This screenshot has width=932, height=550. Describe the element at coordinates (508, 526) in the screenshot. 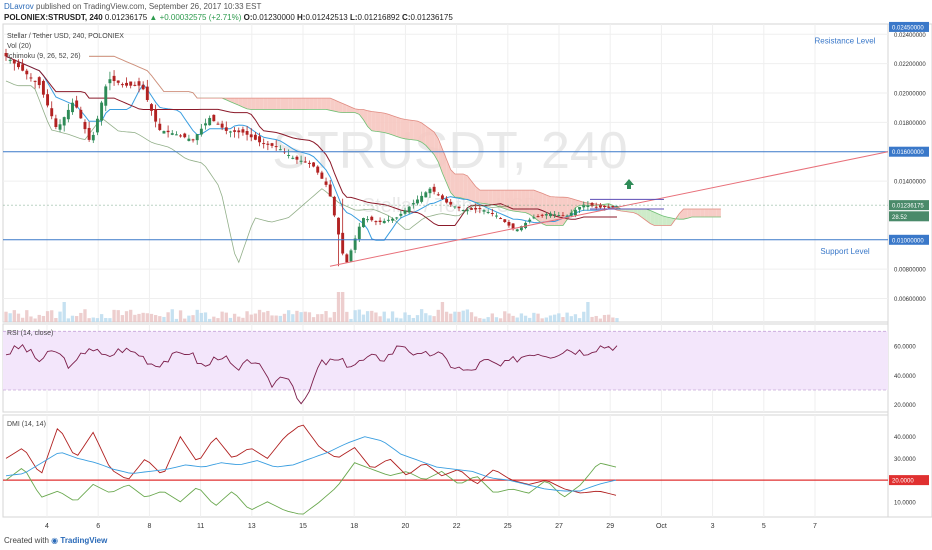

I see `x-tick-label: 25` at that location.